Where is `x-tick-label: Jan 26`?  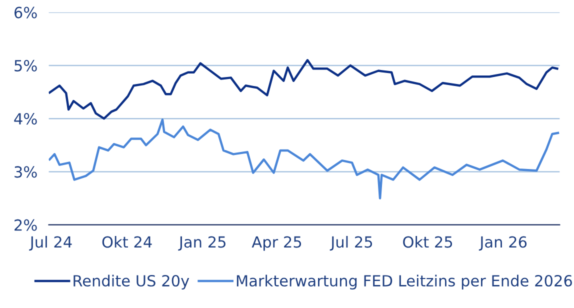
x-tick-label: Jan 26 is located at coordinates (502, 243).